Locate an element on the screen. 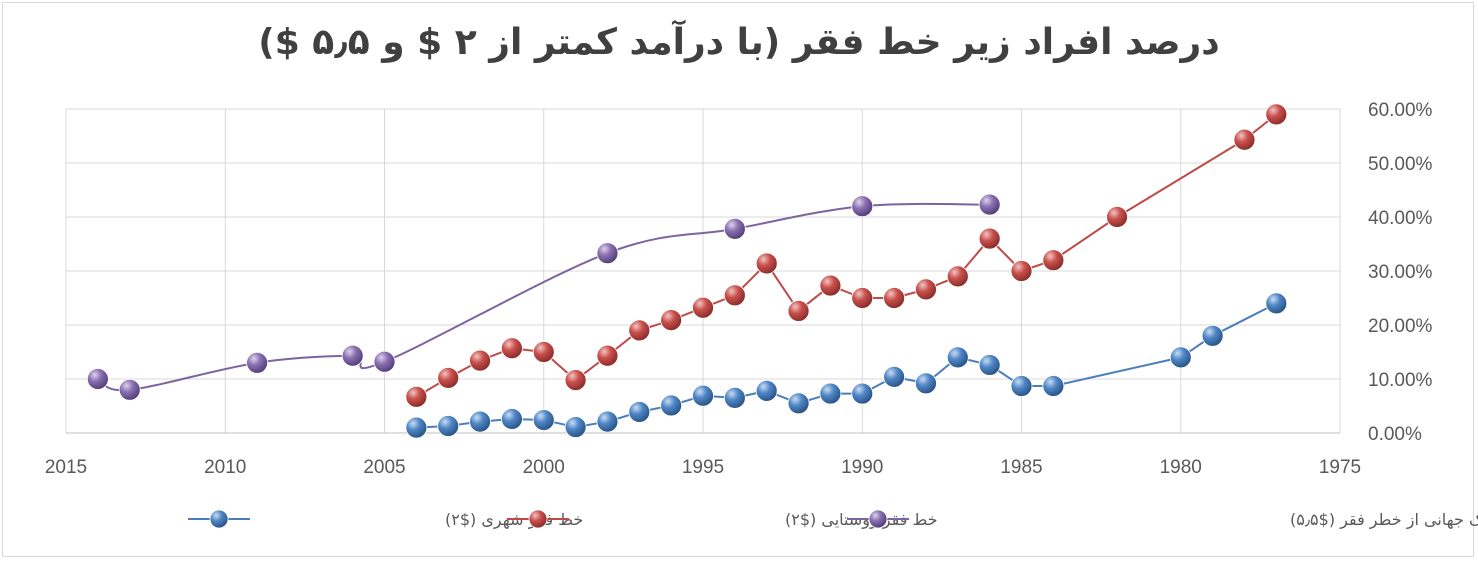 The height and width of the screenshot is (561, 1478). x-tick-label: 1995 is located at coordinates (703, 467).